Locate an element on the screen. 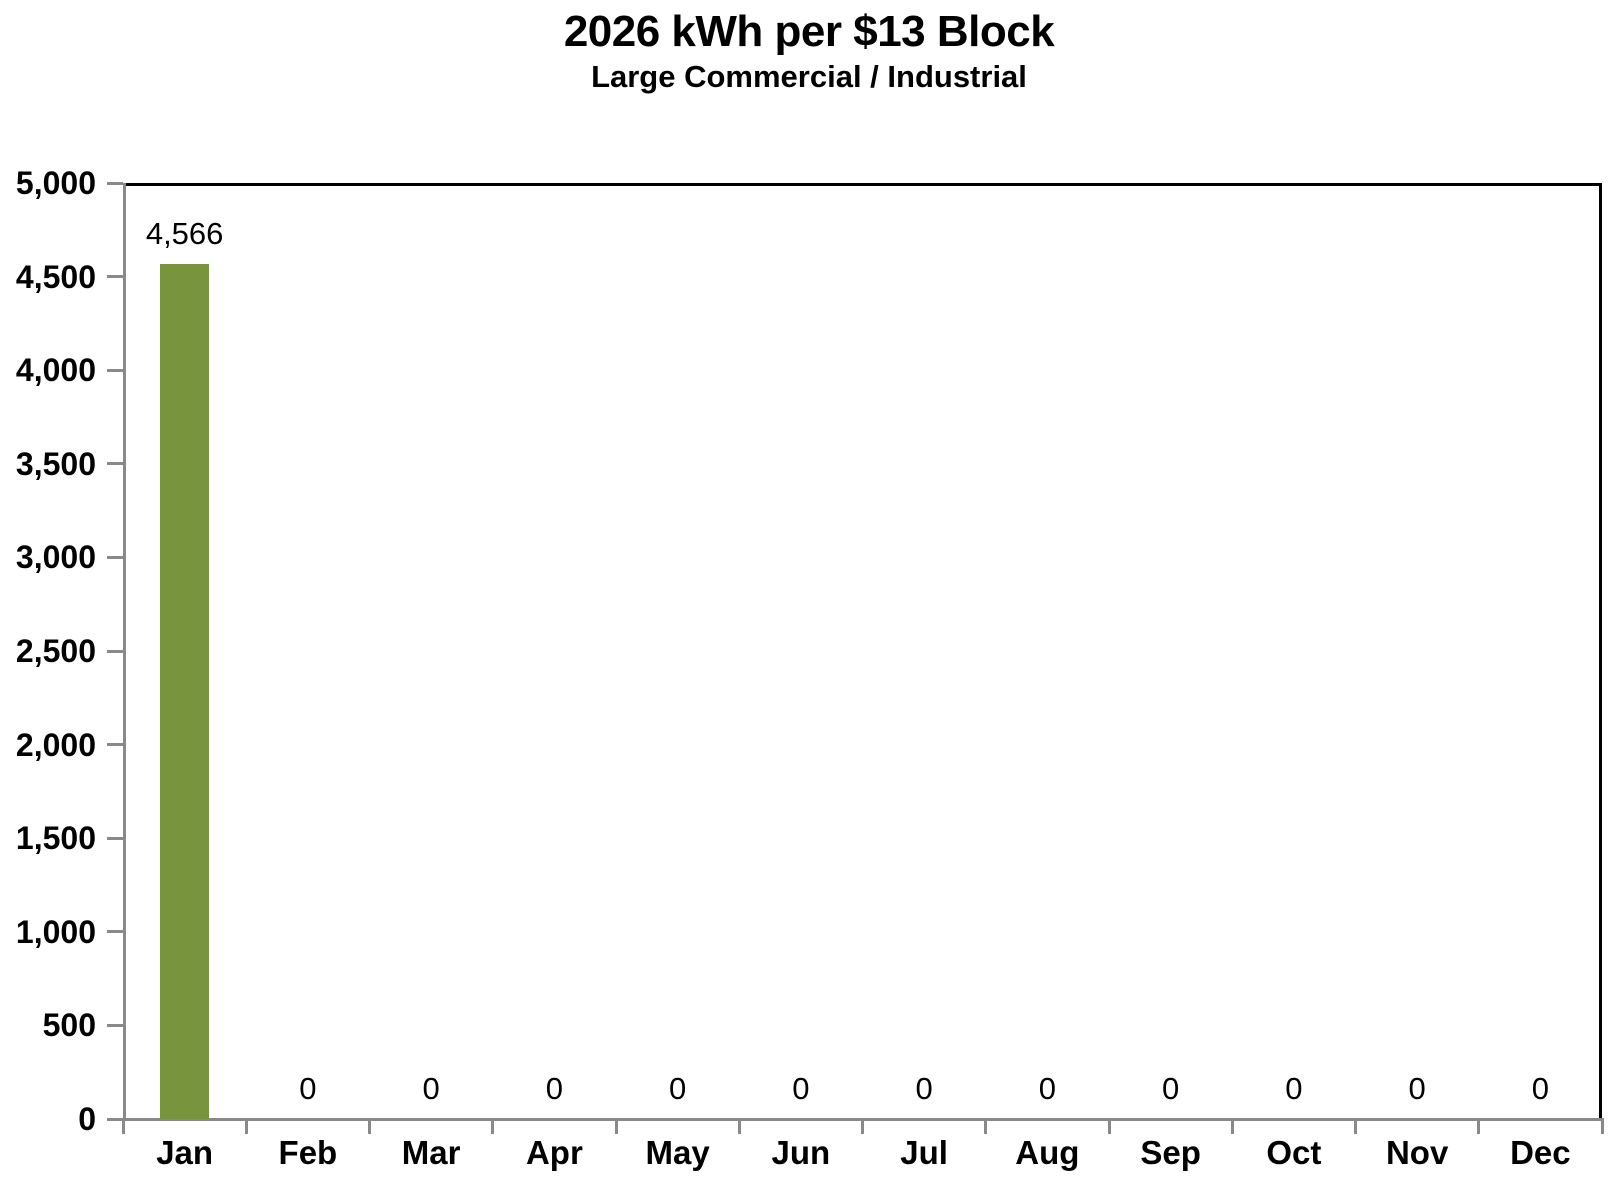 This screenshot has height=1201, width=1618. x-axis-label-nov: Nov is located at coordinates (1417, 1152).